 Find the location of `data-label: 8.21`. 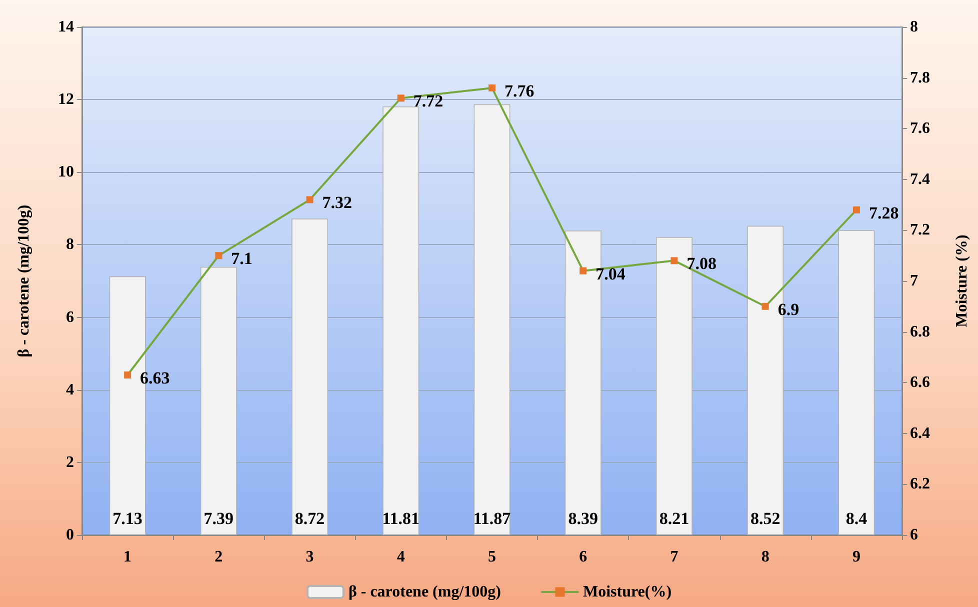

data-label: 8.21 is located at coordinates (674, 518).